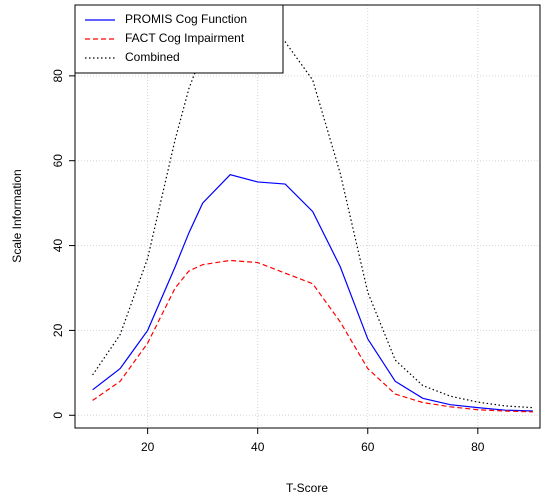  Describe the element at coordinates (58, 415) in the screenshot. I see `y-tick-label: 0` at that location.